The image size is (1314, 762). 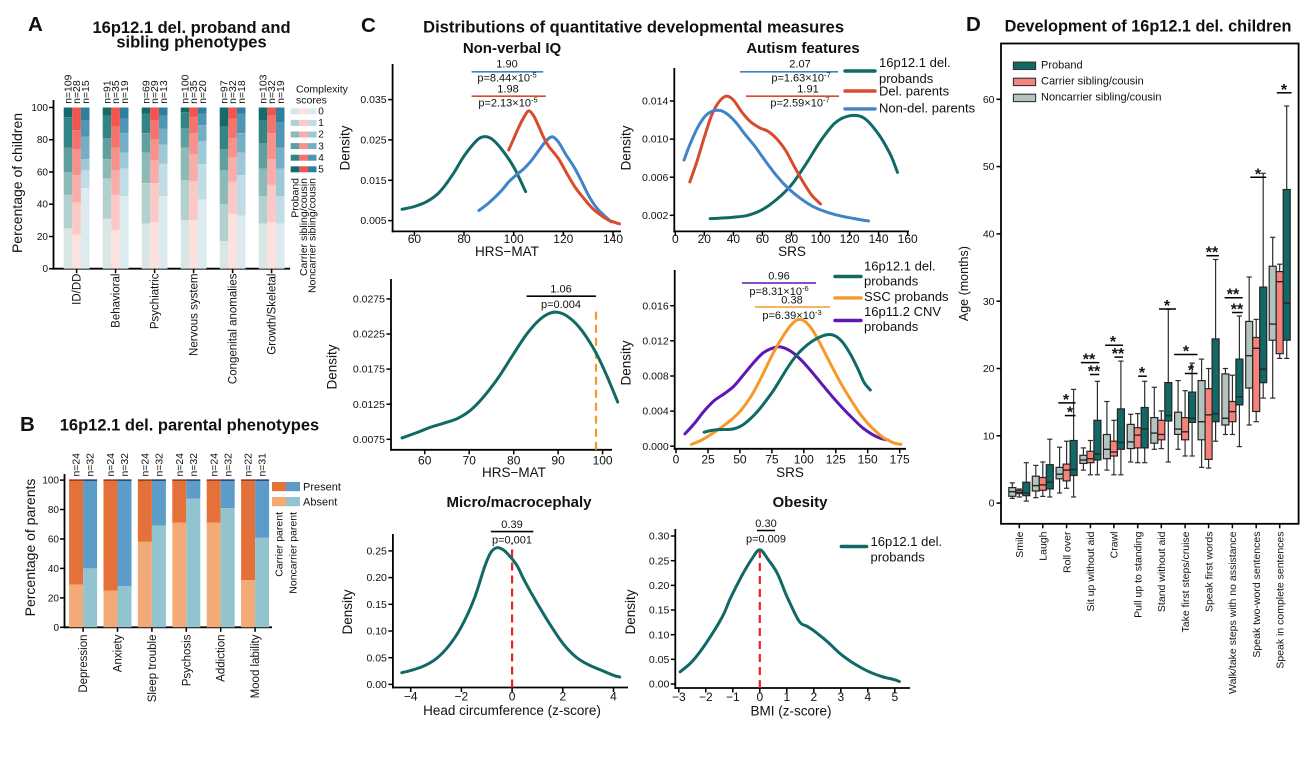 I want to click on svg-text: p=2.59×10-7, so click(x=799, y=103).